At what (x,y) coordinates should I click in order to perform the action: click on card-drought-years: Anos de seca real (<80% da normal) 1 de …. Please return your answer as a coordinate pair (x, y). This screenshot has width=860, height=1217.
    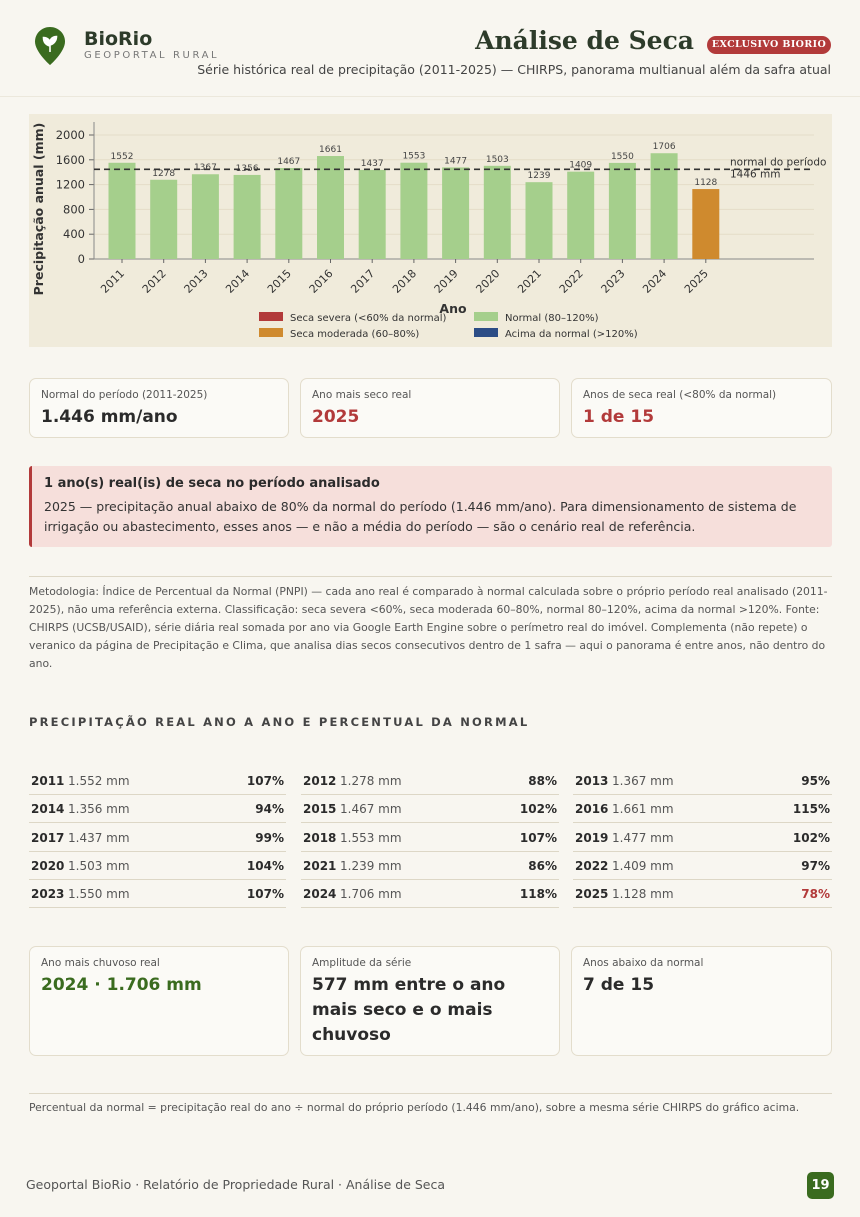
    Looking at the image, I should click on (701, 408).